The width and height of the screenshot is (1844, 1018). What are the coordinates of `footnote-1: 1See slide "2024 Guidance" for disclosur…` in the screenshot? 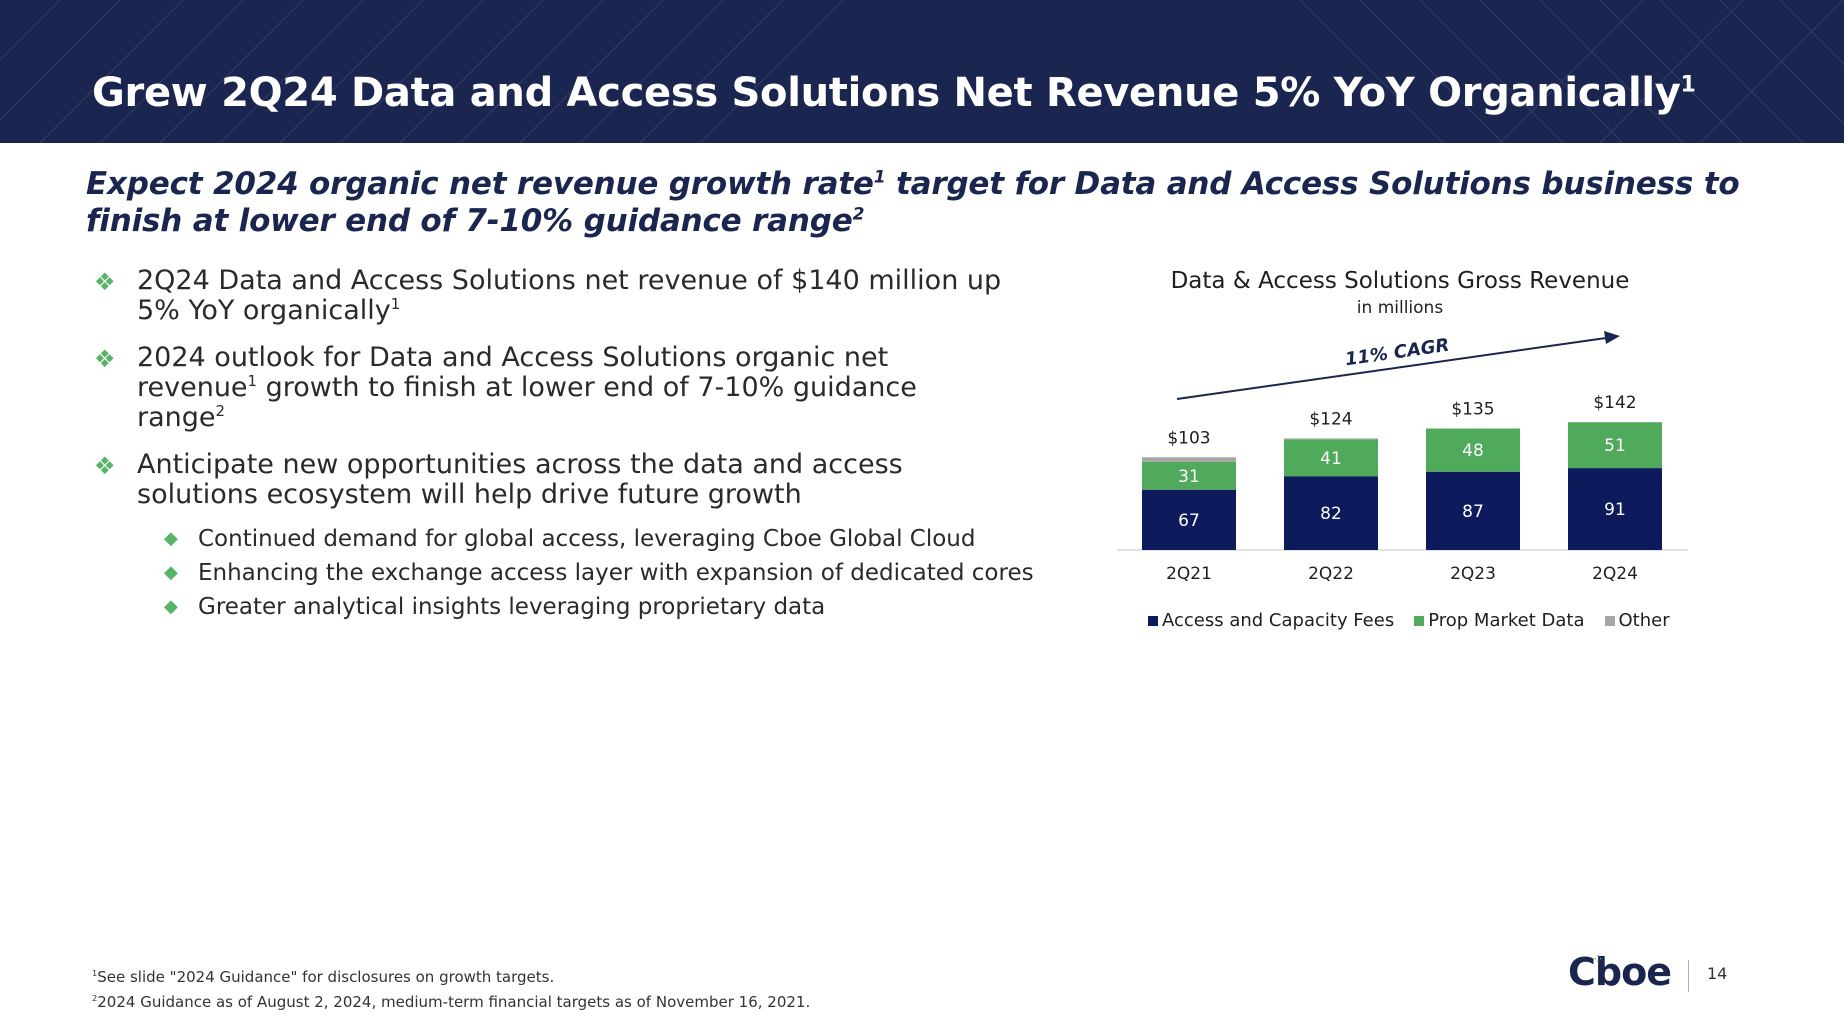 It's located at (323, 977).